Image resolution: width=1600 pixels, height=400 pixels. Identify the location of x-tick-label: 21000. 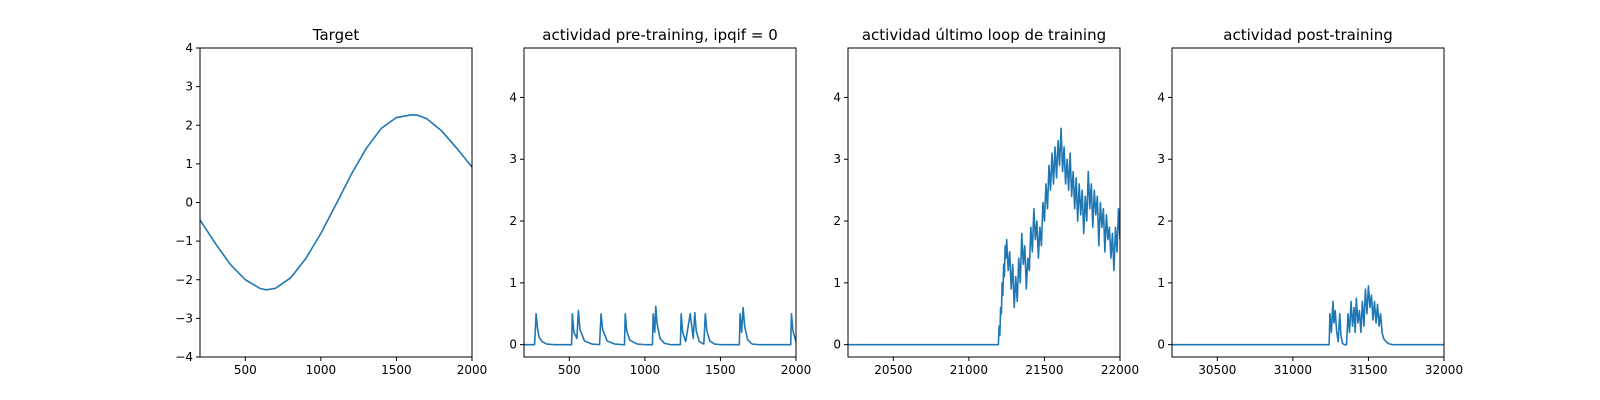
(969, 370).